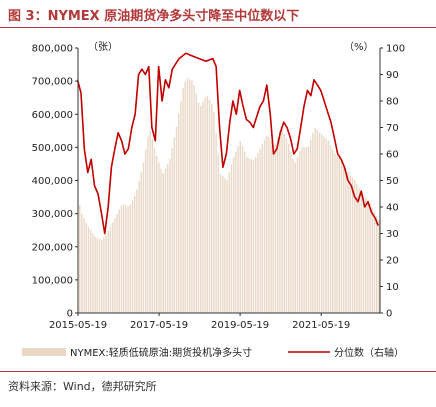 This screenshot has width=436, height=407. Describe the element at coordinates (321, 325) in the screenshot. I see `x-tick-label: 2021-05-19` at that location.